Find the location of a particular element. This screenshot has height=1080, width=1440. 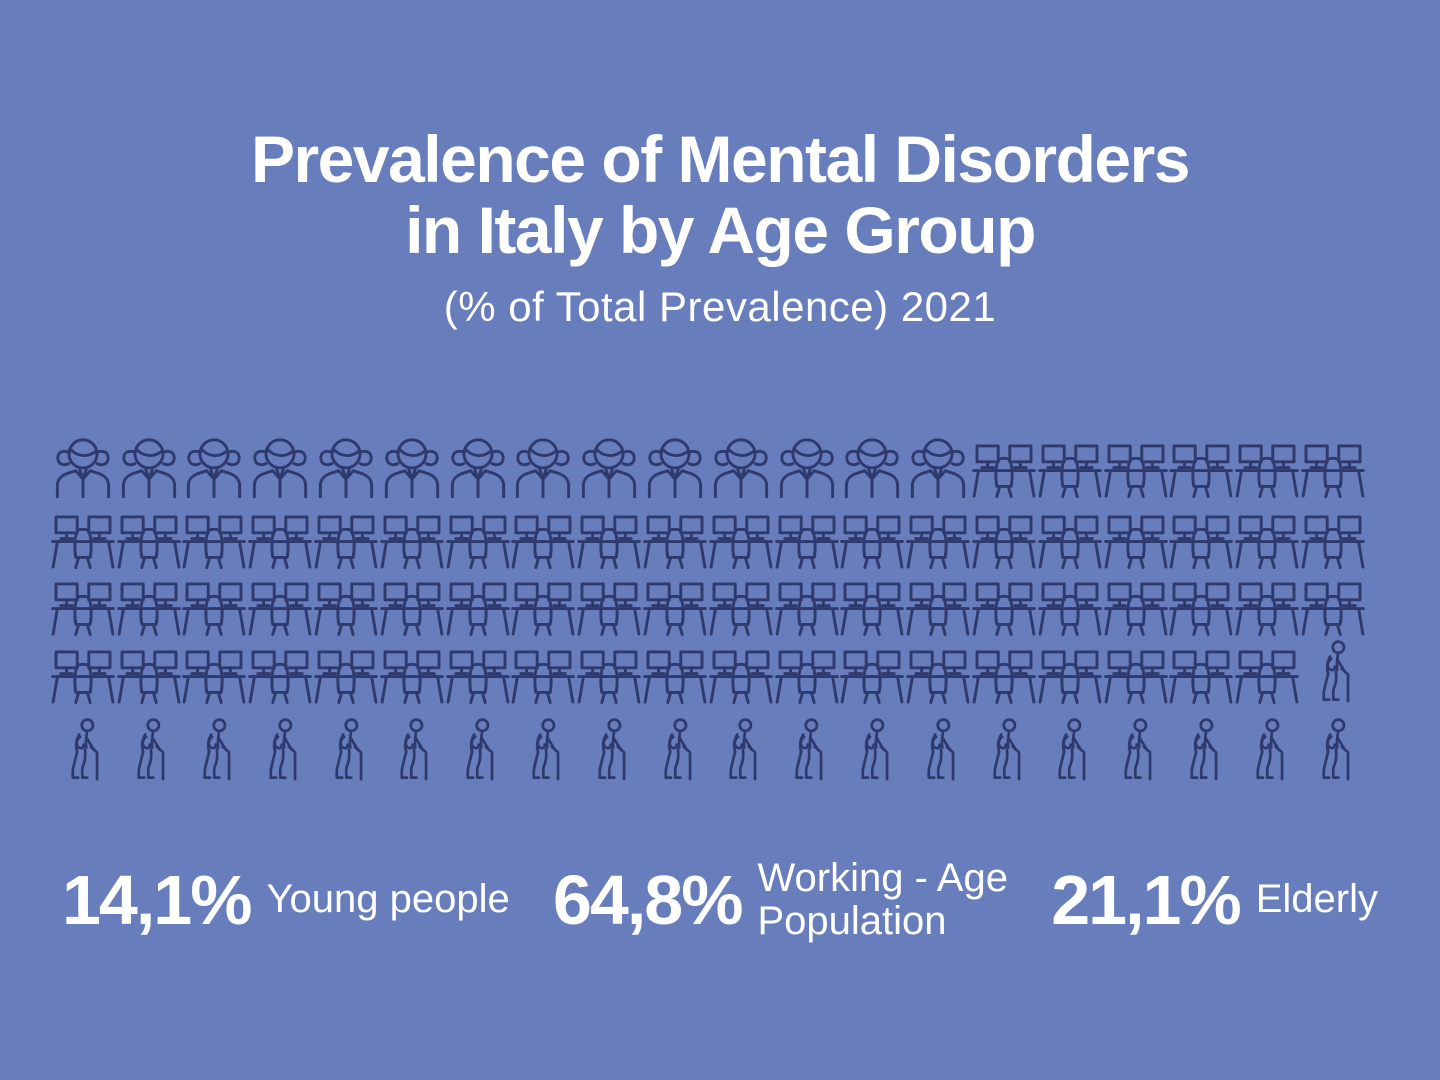

title-line-2: in Italy by Age Group is located at coordinates (720, 230).